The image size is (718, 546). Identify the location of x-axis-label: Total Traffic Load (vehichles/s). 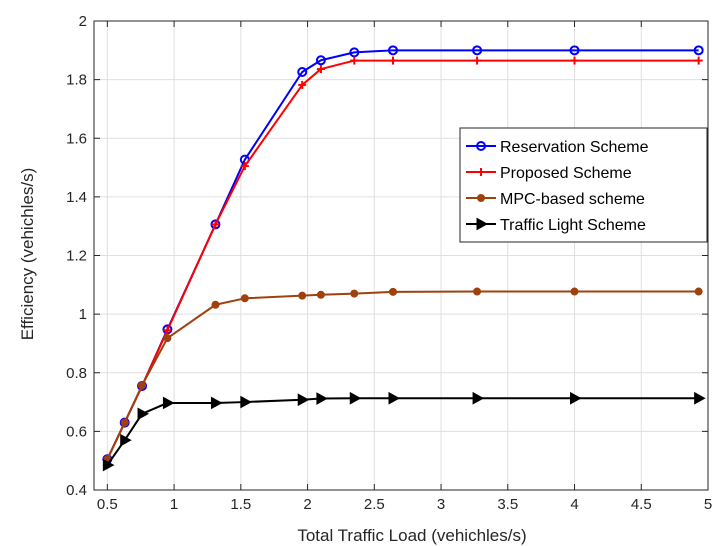
(411, 535).